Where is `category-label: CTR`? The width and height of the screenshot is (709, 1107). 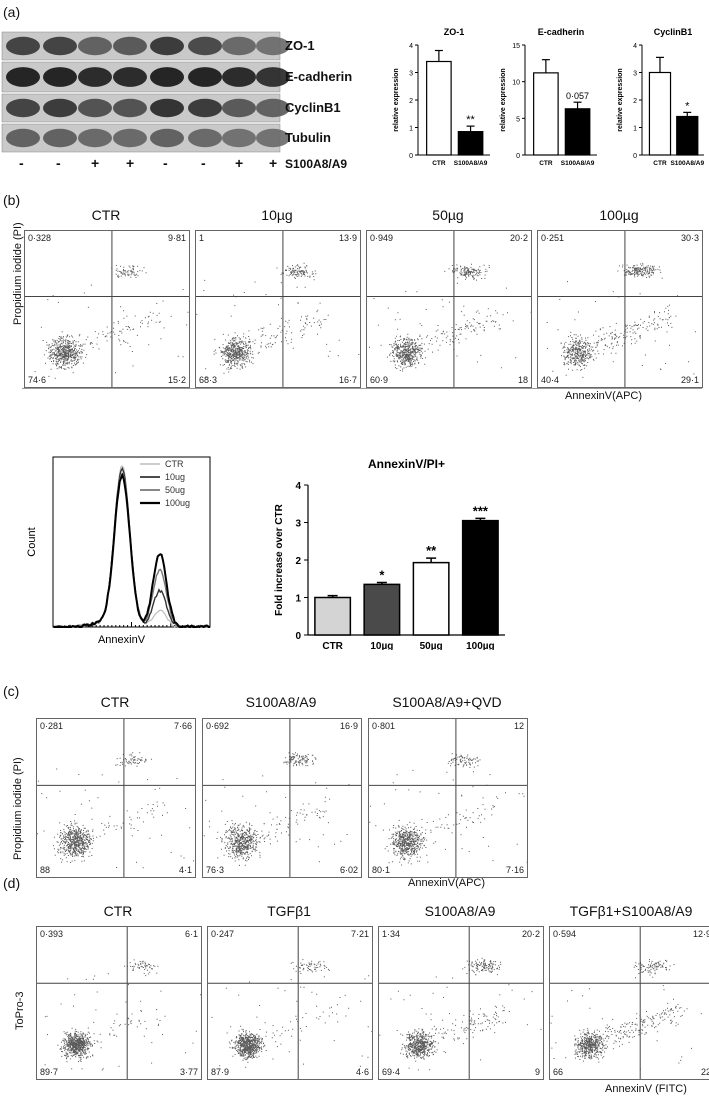
category-label: CTR is located at coordinates (660, 163).